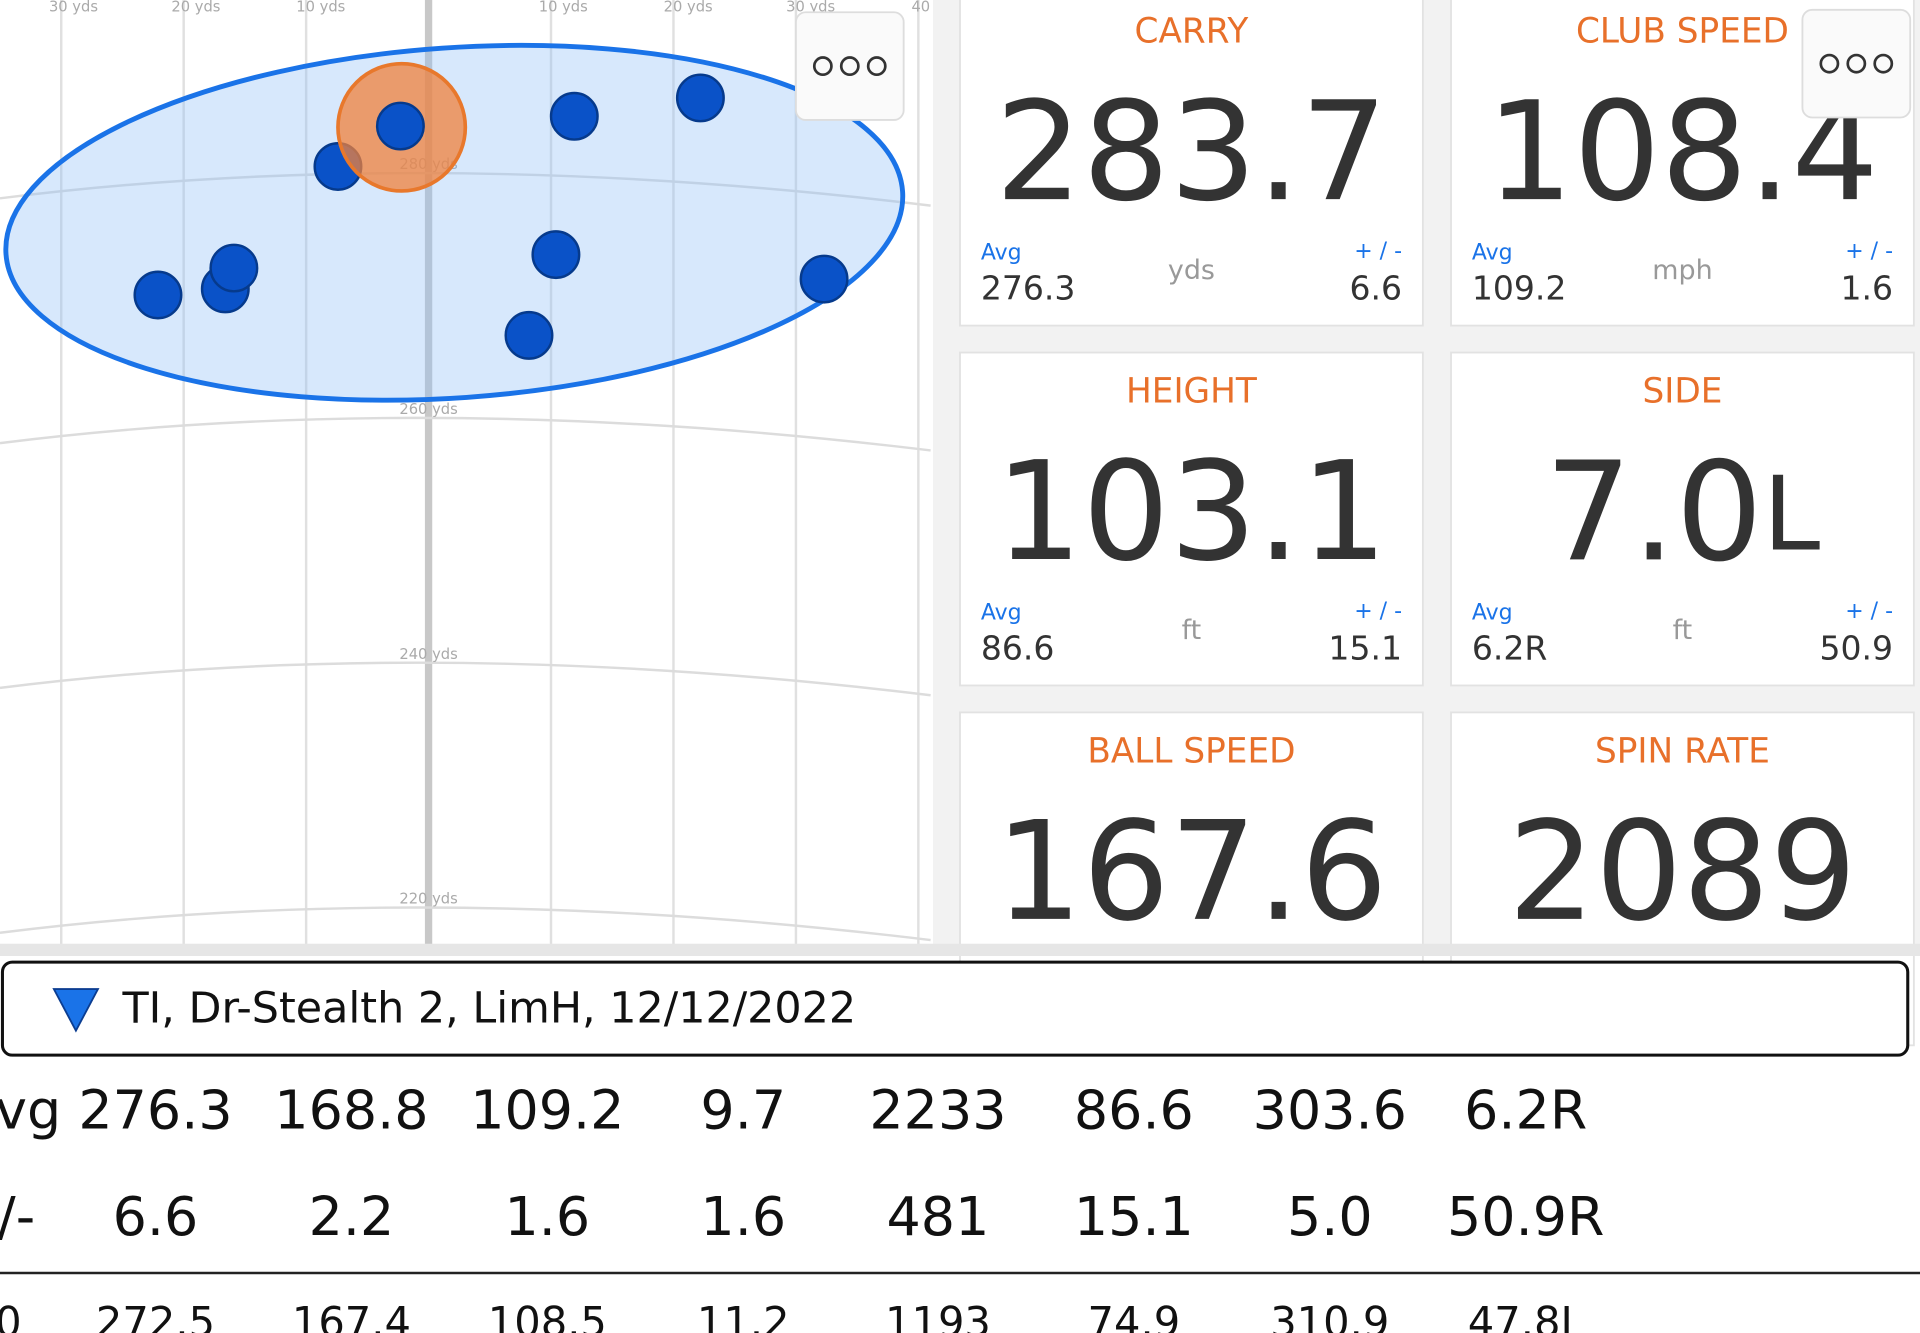 This screenshot has width=1920, height=1333. I want to click on x-label: 40, so click(920, 7).